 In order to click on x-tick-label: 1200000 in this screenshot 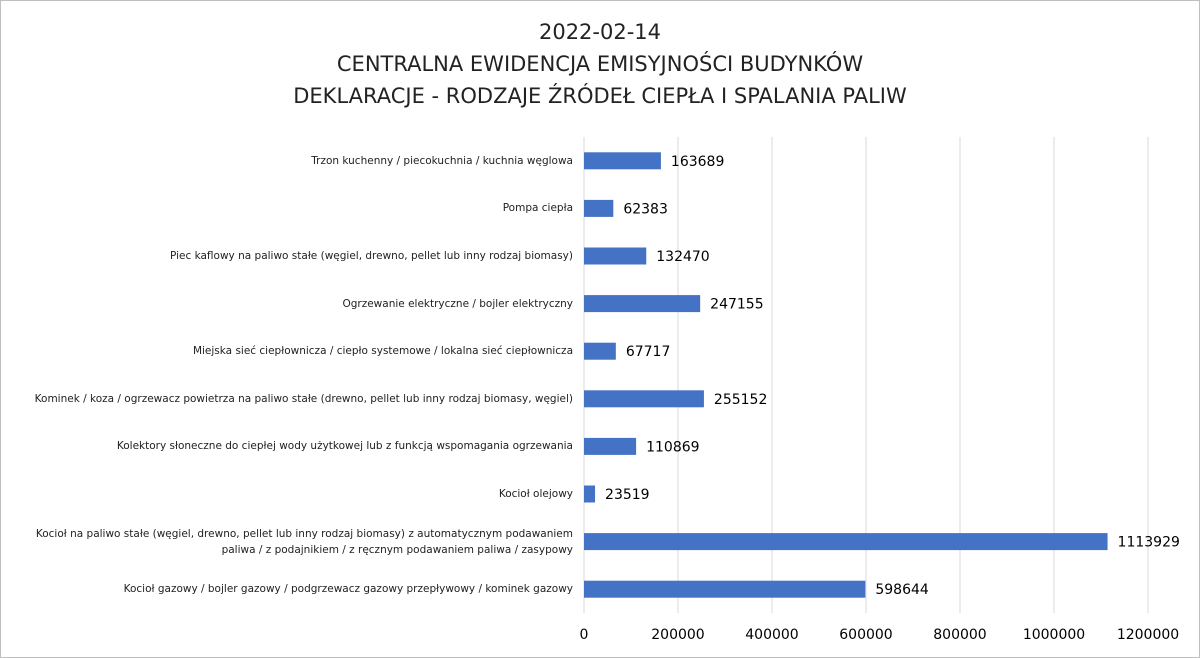, I will do `click(1148, 635)`.